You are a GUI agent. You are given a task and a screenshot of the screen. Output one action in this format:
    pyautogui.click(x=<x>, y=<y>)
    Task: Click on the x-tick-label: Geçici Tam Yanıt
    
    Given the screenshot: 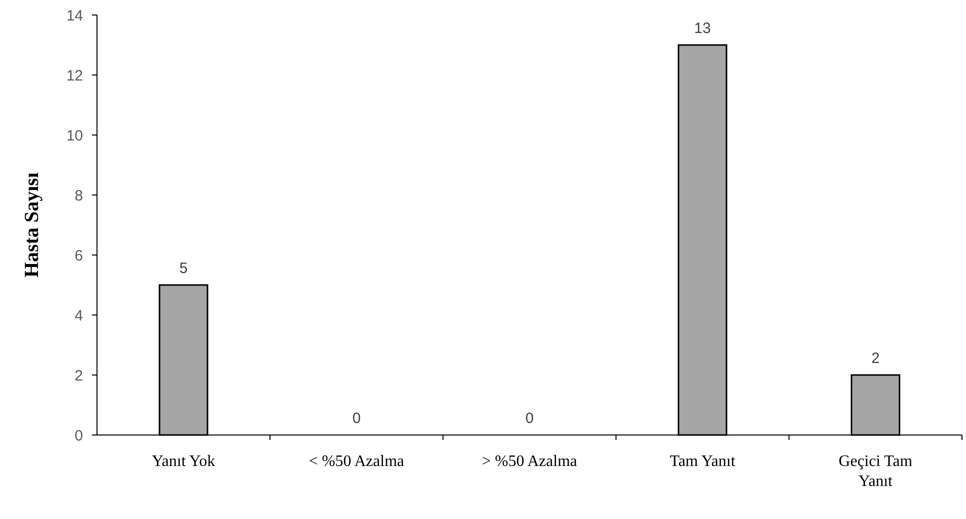 What is the action you would take?
    pyautogui.click(x=875, y=471)
    